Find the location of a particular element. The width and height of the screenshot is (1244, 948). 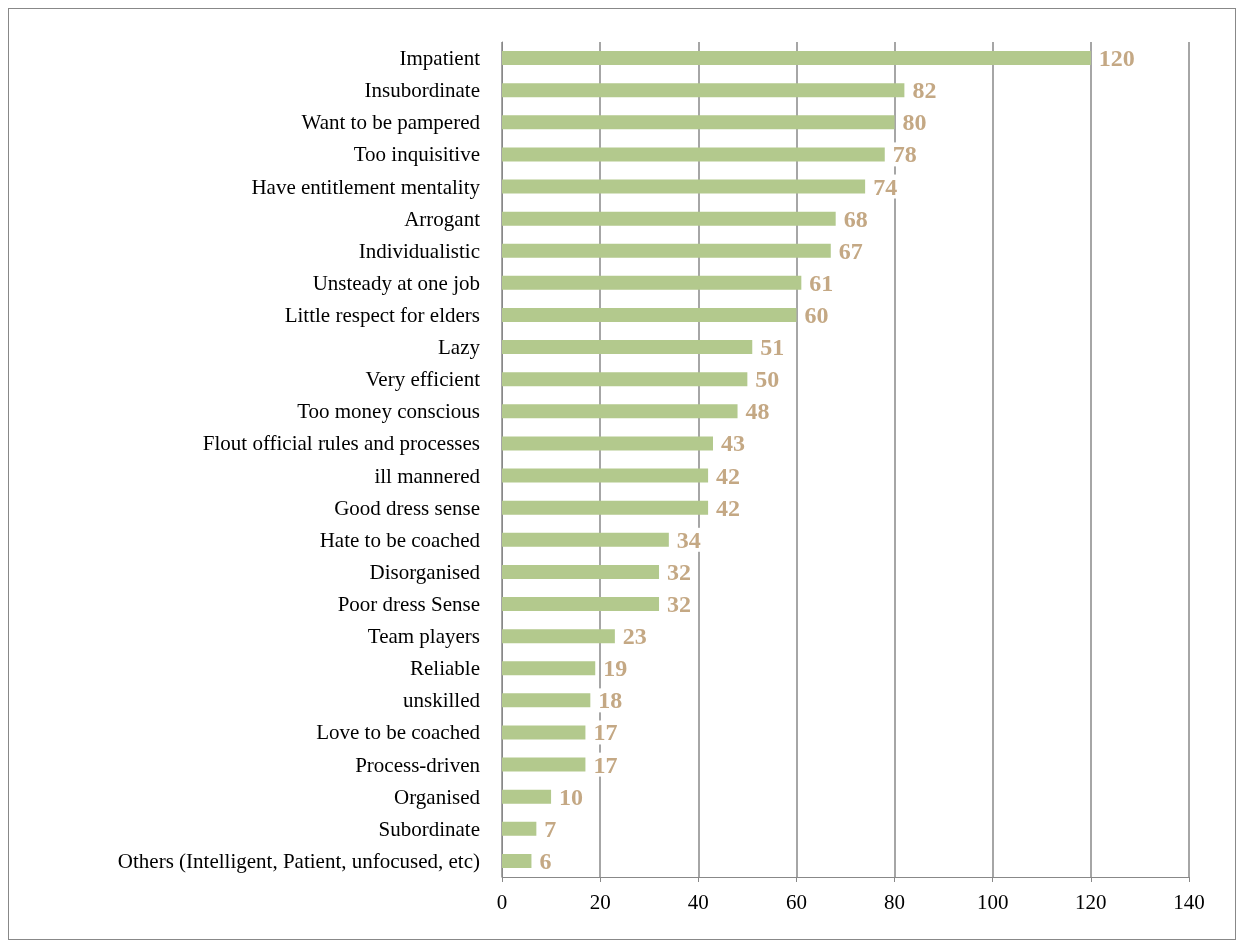

y-tick-label: Have entitlement mentality is located at coordinates (366, 186).